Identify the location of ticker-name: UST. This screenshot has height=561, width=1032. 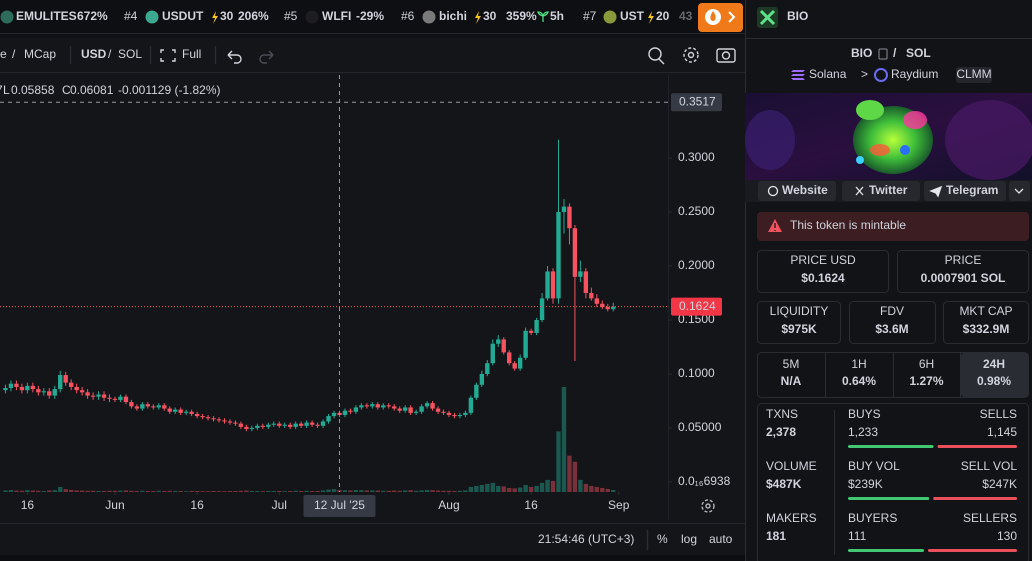
(632, 16).